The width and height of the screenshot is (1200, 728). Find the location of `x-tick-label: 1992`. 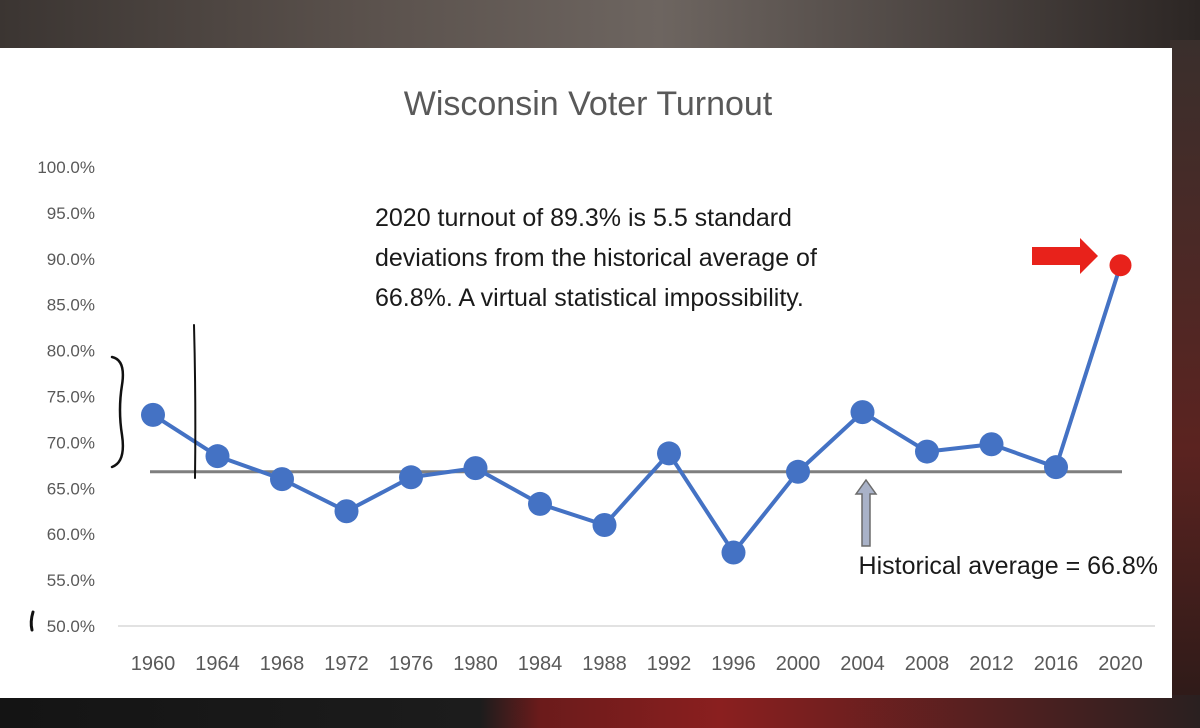

x-tick-label: 1992 is located at coordinates (669, 664).